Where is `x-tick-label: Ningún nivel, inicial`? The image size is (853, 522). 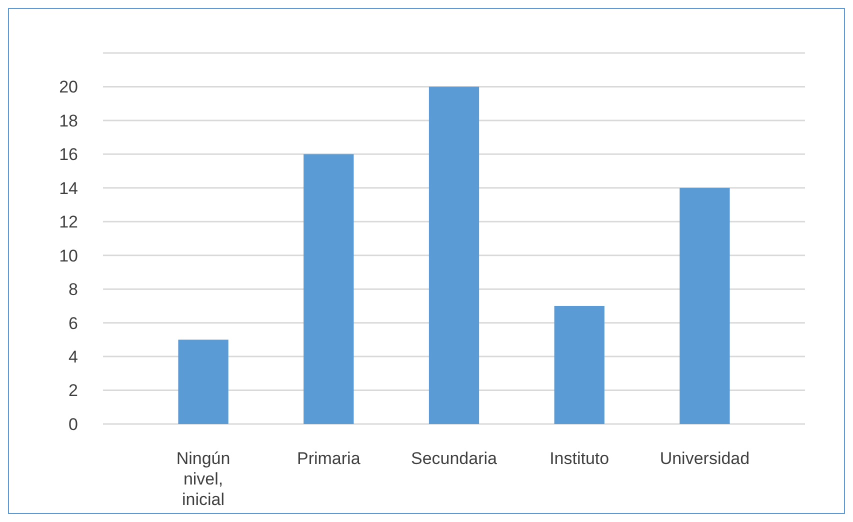 x-tick-label: Ningún nivel, inicial is located at coordinates (203, 479).